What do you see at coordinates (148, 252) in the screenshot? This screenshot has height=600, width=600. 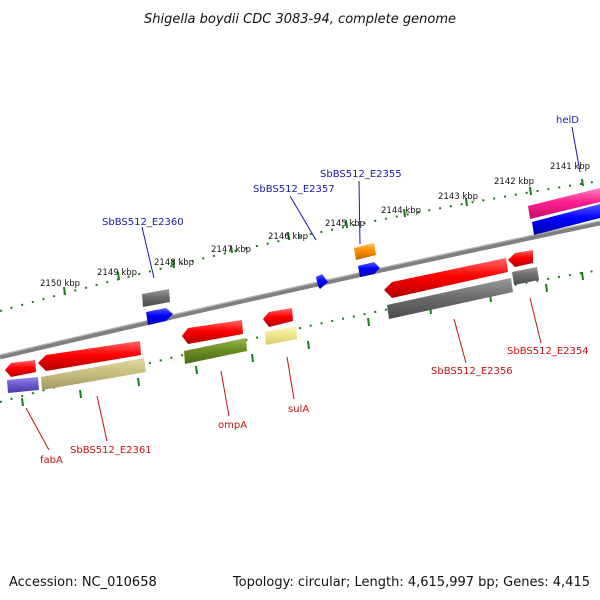 I see `leader-E2360` at bounding box center [148, 252].